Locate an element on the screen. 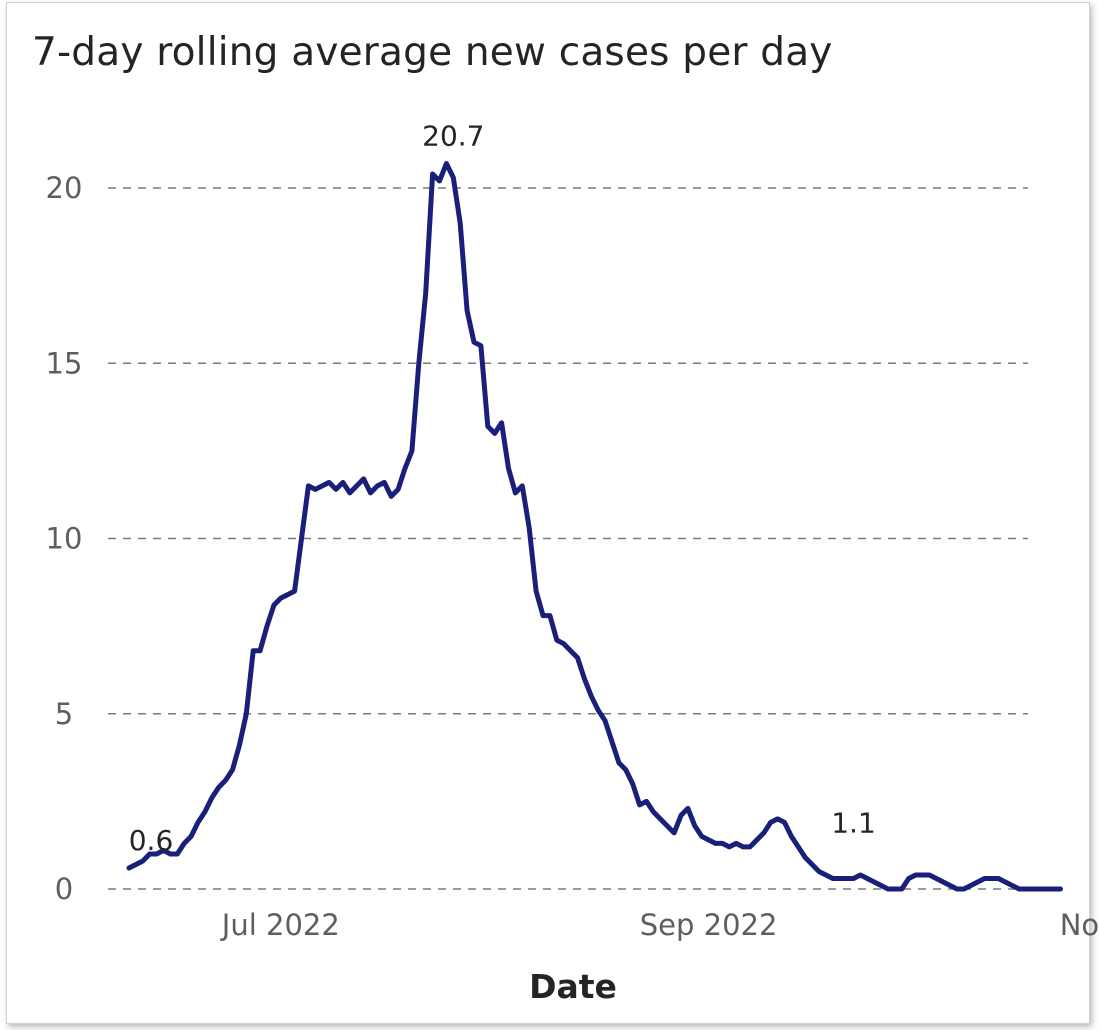 This screenshot has width=1099, height=1030. y-tick-label: 10 is located at coordinates (64, 539).